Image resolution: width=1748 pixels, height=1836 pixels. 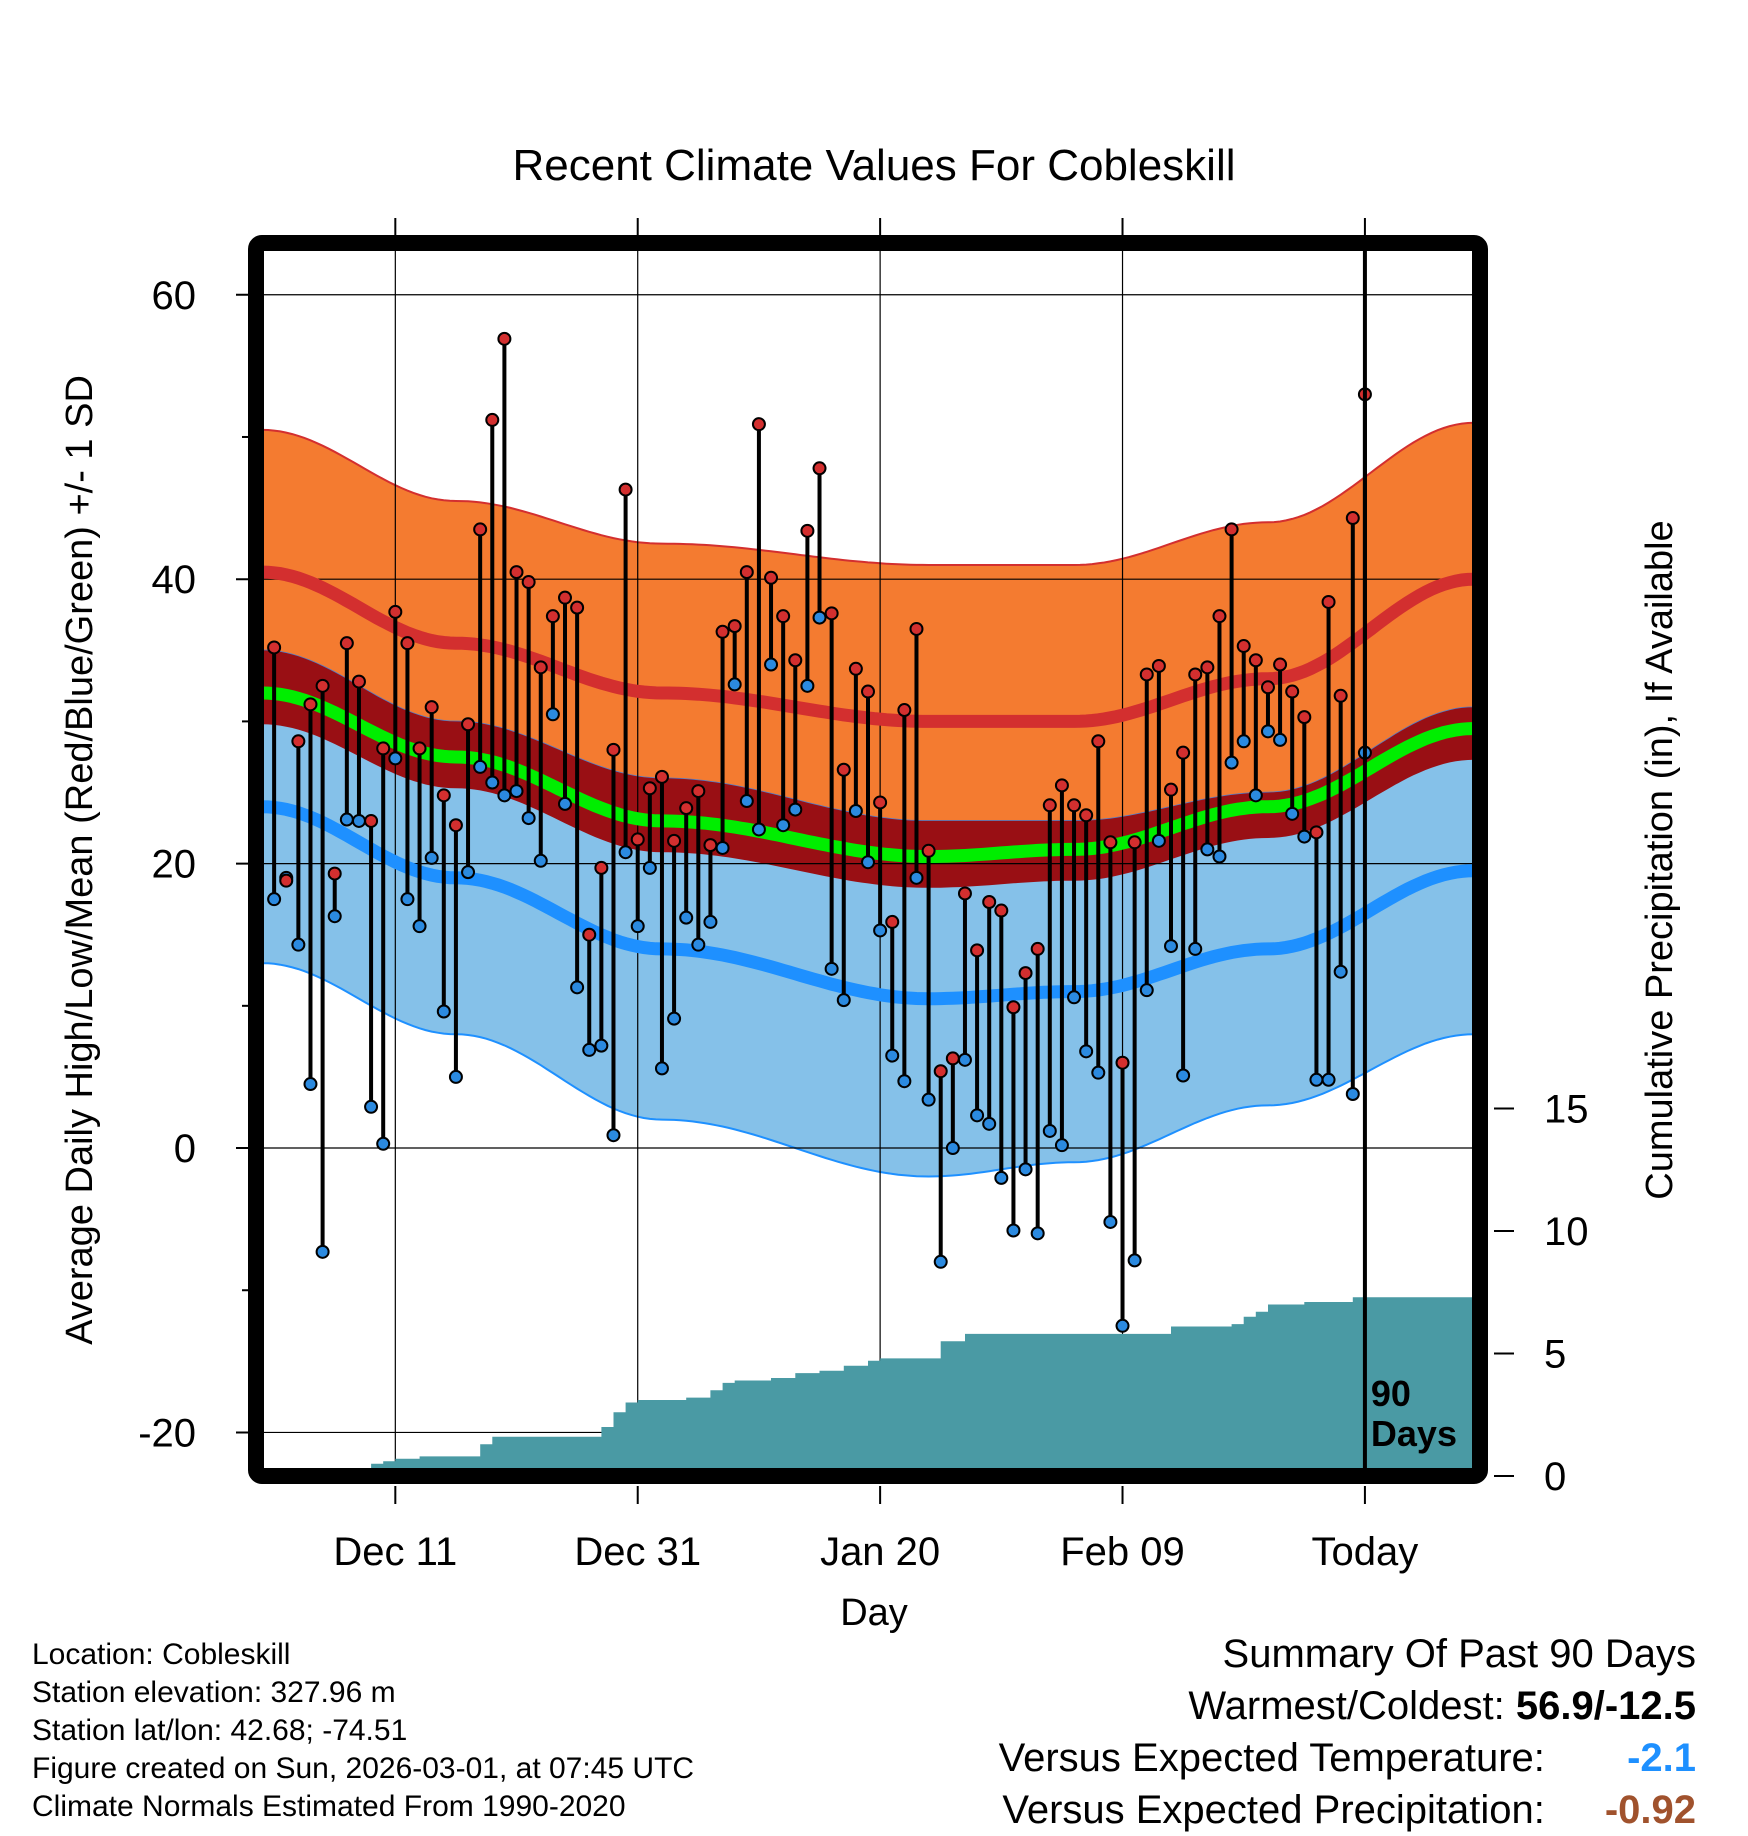 I want to click on y-tick-label: 0, so click(x=185, y=1149).